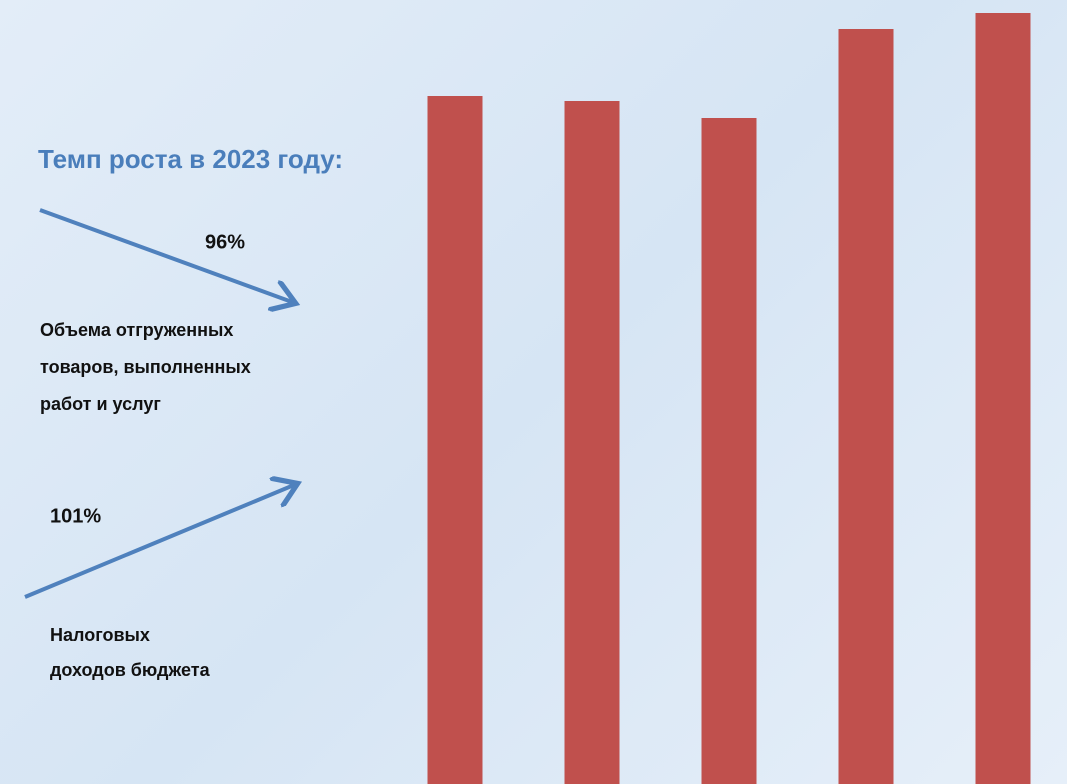  I want to click on arrow-up, so click(159, 542).